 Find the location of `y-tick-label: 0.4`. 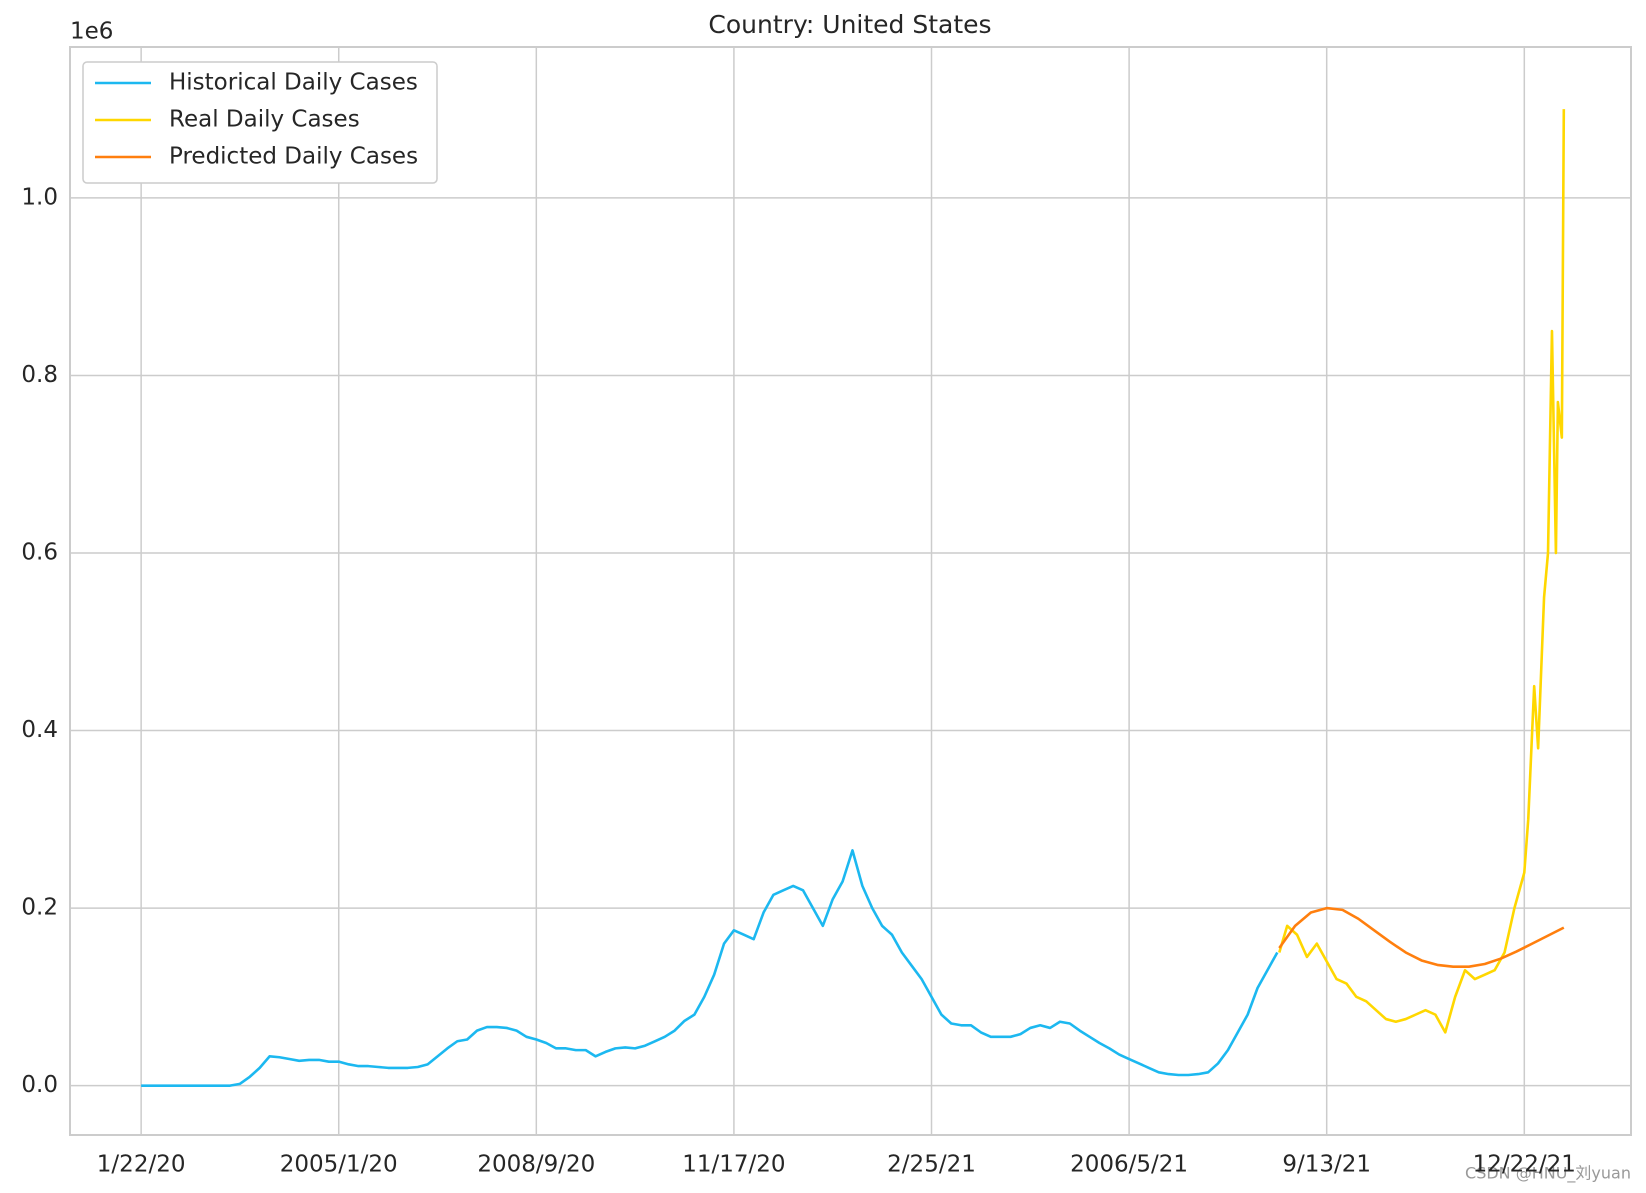

y-tick-label: 0.4 is located at coordinates (39, 730).